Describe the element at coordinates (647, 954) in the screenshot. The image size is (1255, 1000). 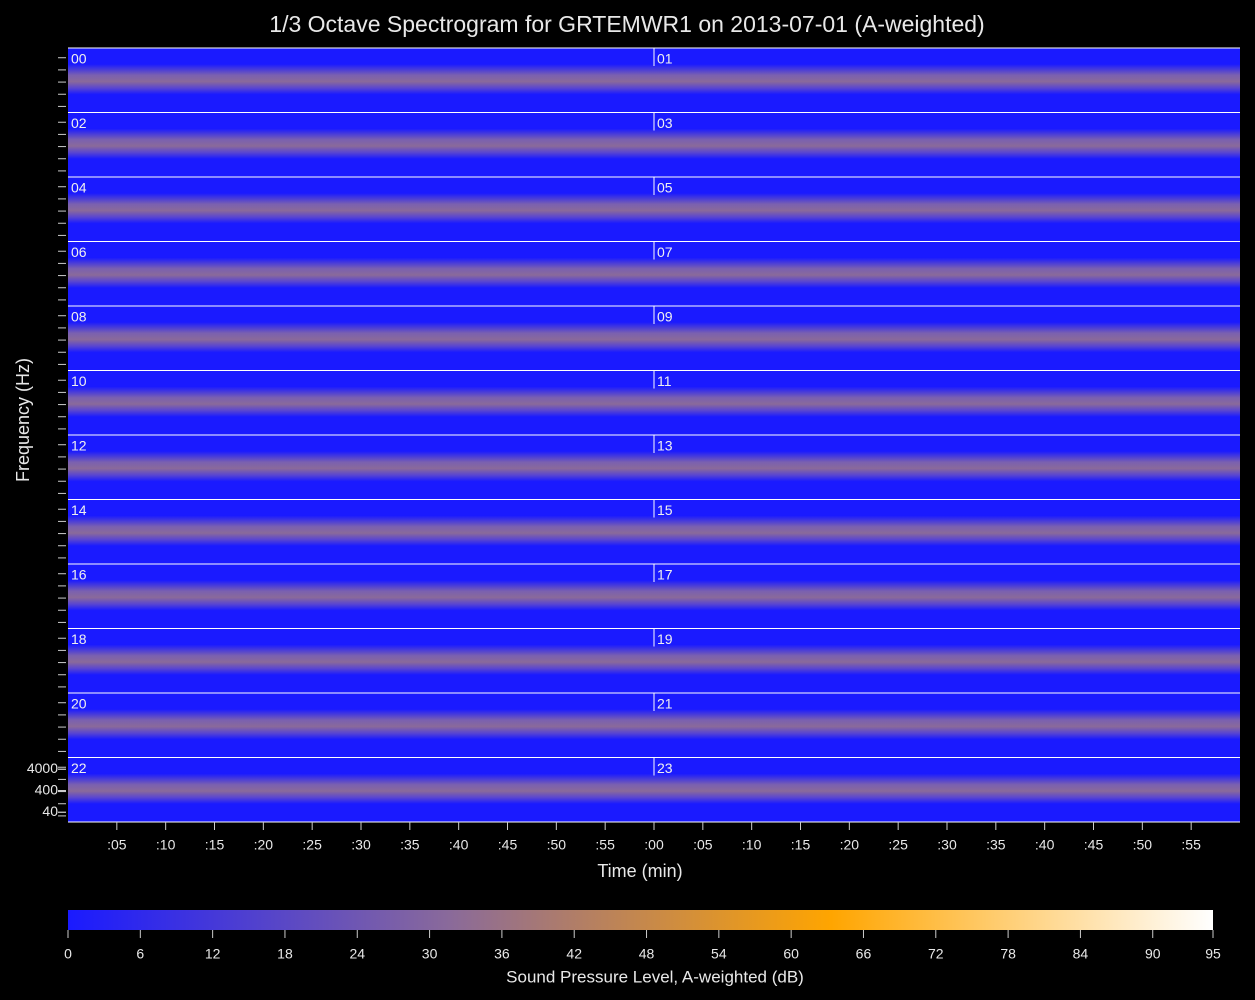
I see `colorbar-tick-label: 48` at that location.